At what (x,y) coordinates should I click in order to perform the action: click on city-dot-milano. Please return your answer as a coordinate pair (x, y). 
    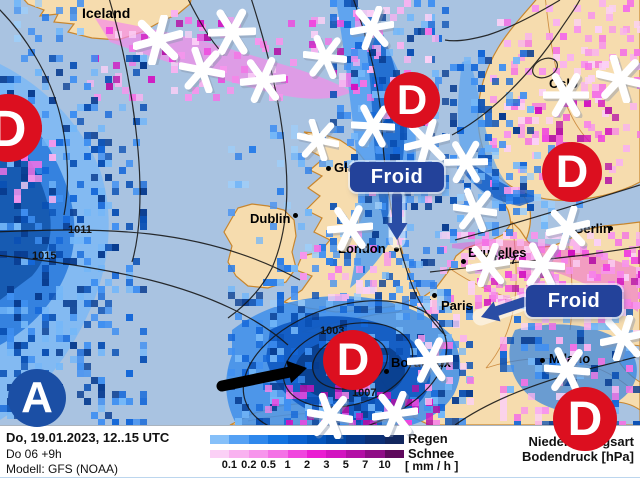
    Looking at the image, I should click on (542, 360).